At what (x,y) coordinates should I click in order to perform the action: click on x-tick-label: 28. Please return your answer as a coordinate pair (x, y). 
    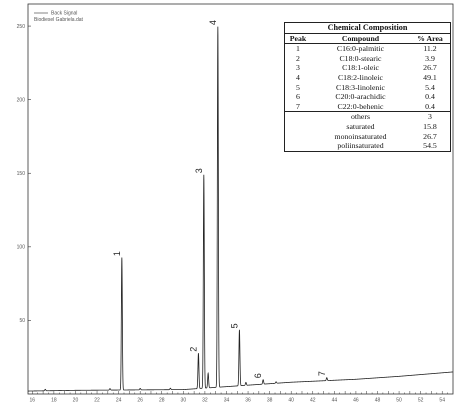
    Looking at the image, I should click on (162, 401).